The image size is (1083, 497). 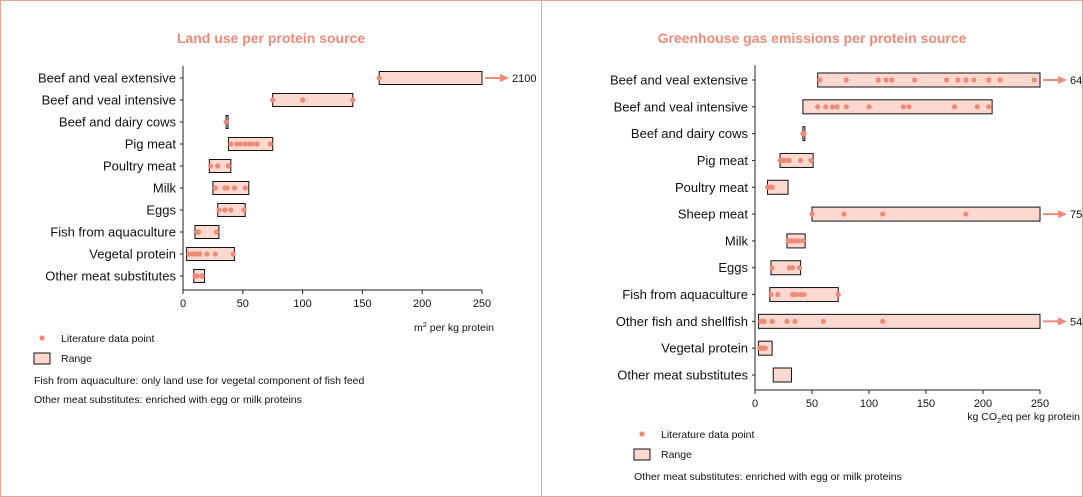 What do you see at coordinates (676, 455) in the screenshot?
I see `legend-range-label: Range` at bounding box center [676, 455].